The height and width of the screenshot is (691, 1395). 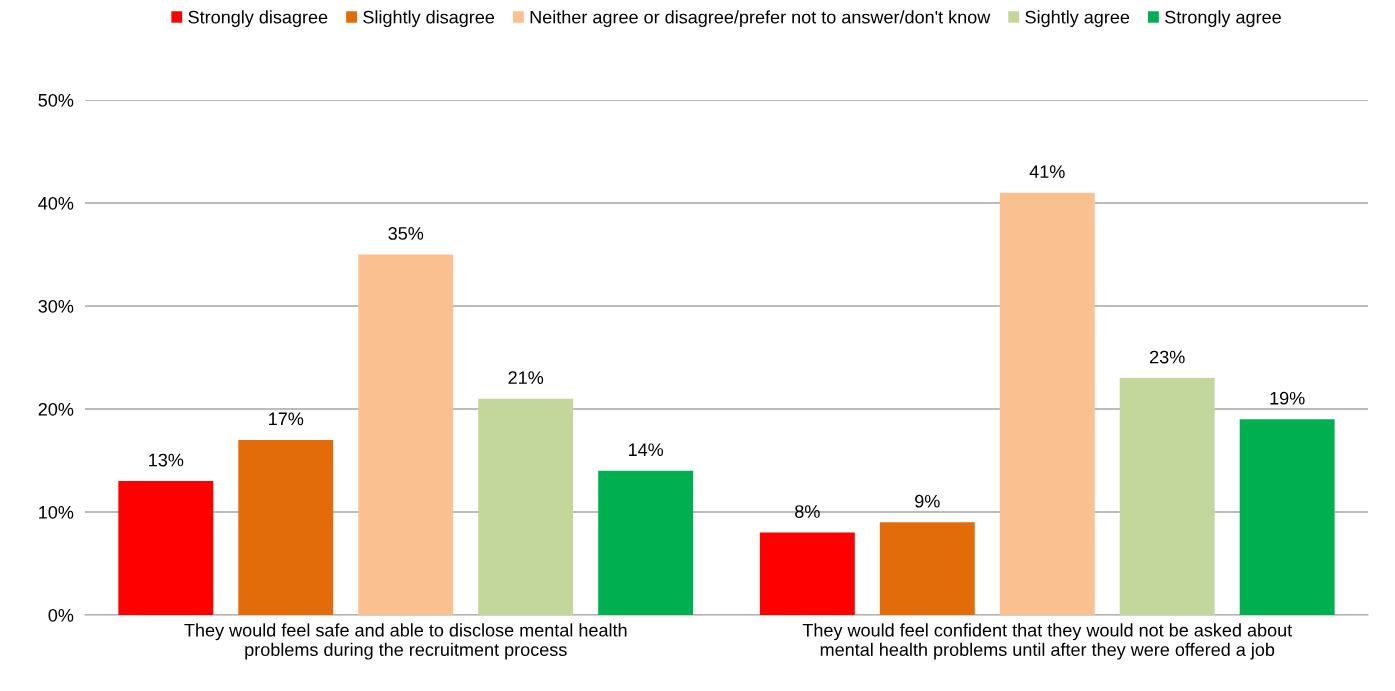 I want to click on y-tick-label: 0%, so click(x=61, y=615).